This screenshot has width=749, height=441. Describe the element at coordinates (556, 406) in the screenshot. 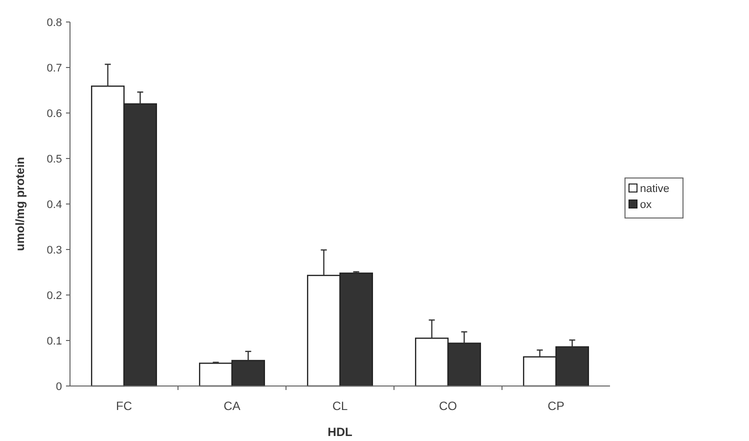

I see `x-tick-label: CP` at that location.